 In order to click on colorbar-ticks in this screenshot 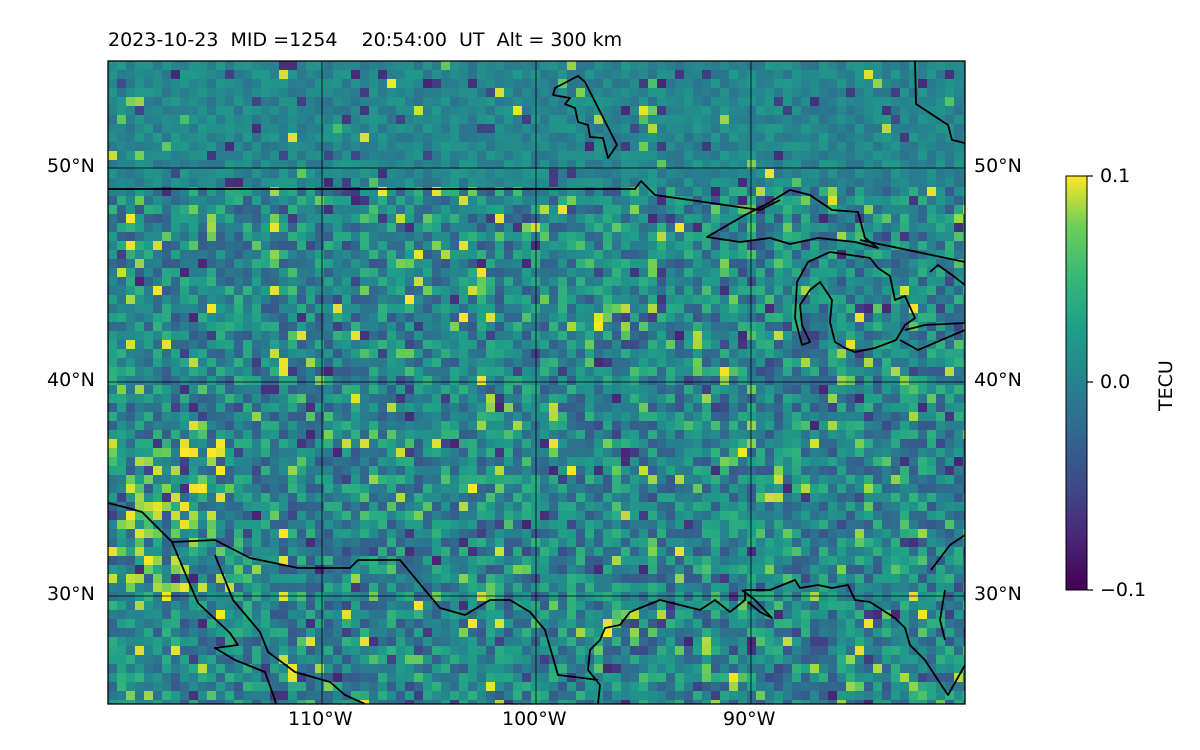, I will do `click(1090, 383)`.